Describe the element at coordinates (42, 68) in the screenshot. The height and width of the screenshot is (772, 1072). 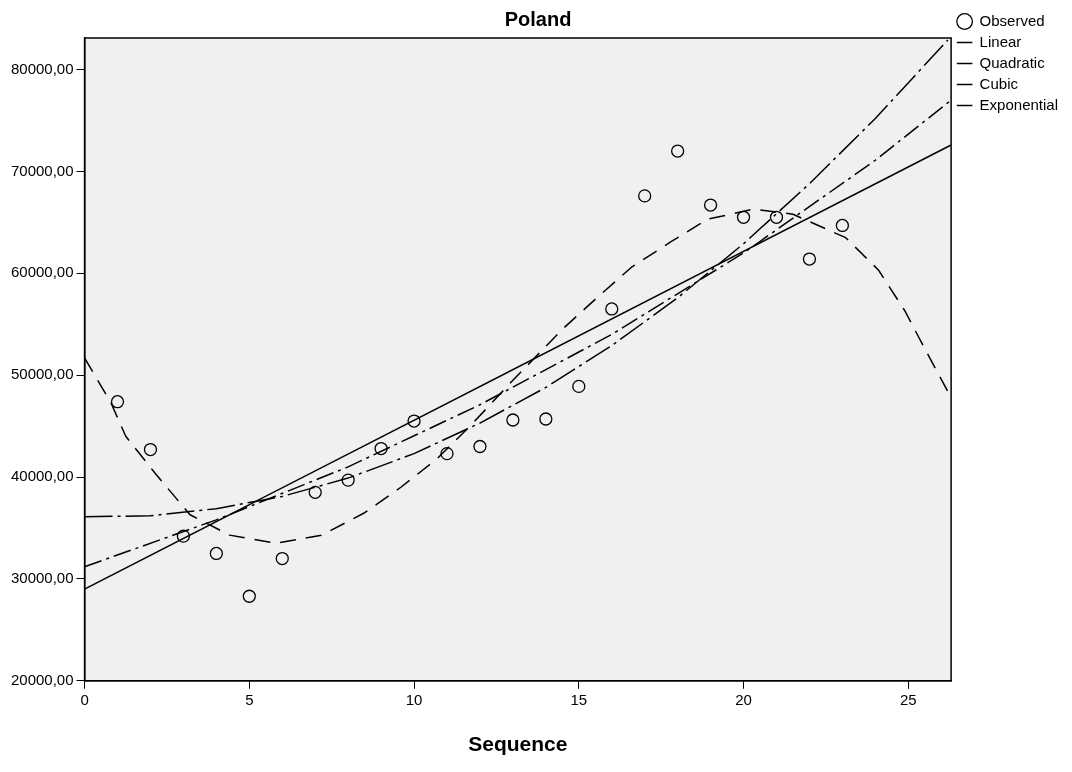
I see `y-tick-label: 80000,00` at that location.